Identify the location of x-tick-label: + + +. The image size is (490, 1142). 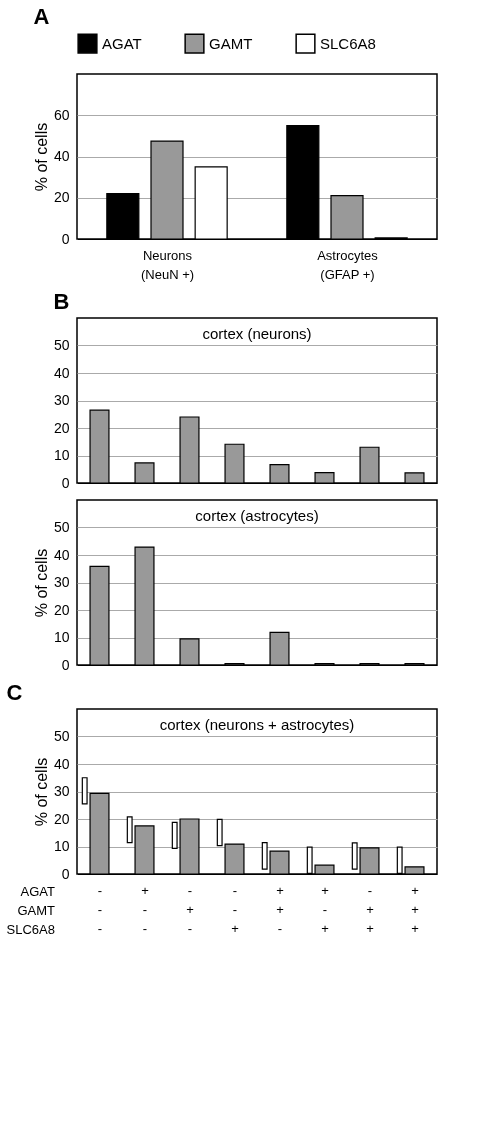
(415, 909).